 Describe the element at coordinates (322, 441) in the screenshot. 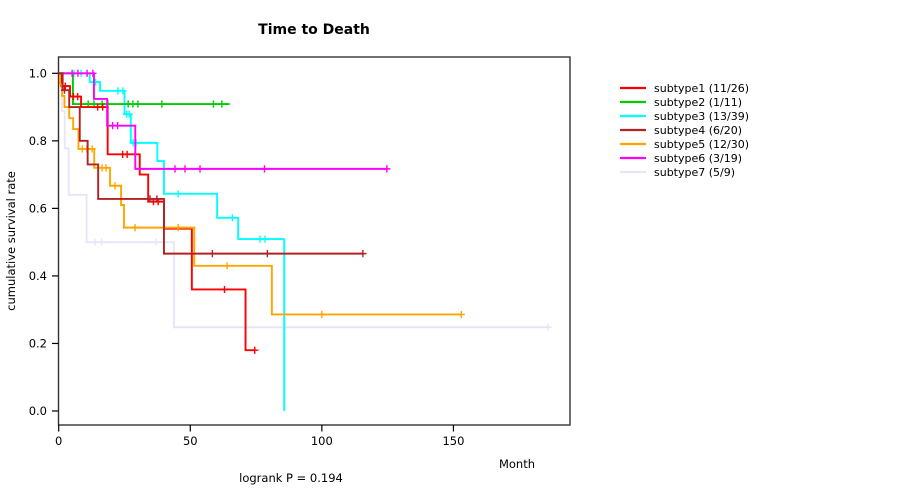

I see `x-tick-label: 100` at that location.